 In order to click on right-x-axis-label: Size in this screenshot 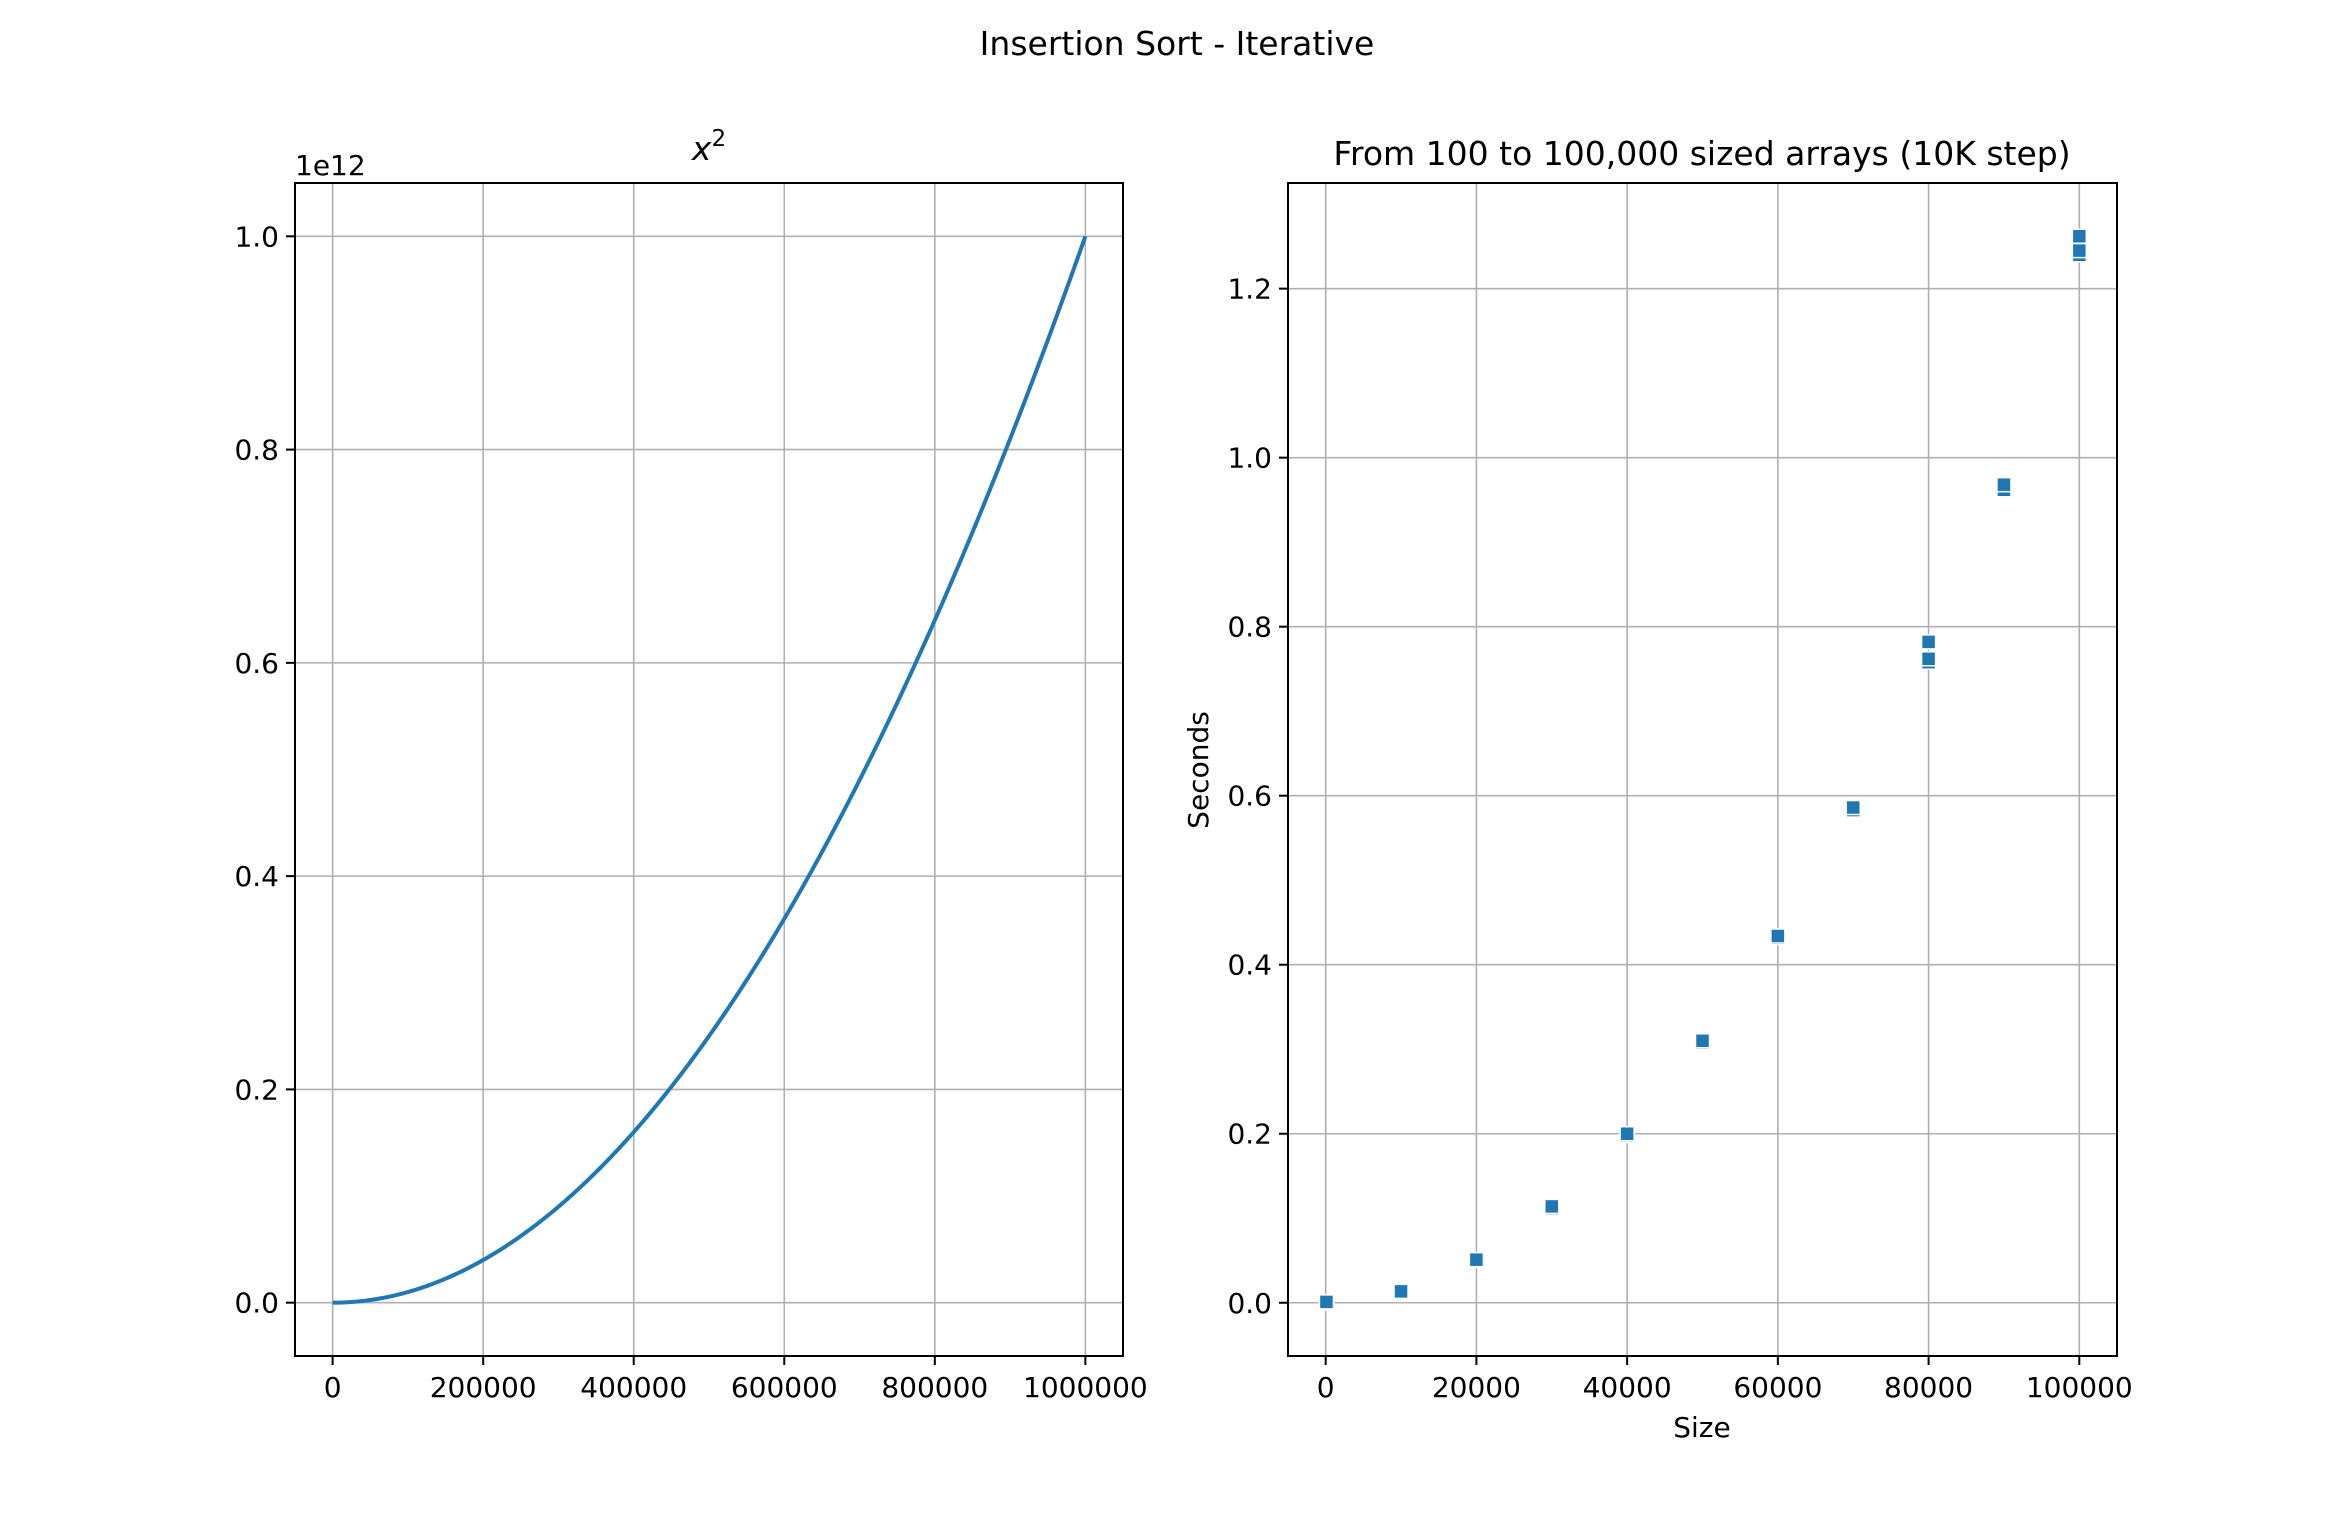, I will do `click(1701, 1427)`.